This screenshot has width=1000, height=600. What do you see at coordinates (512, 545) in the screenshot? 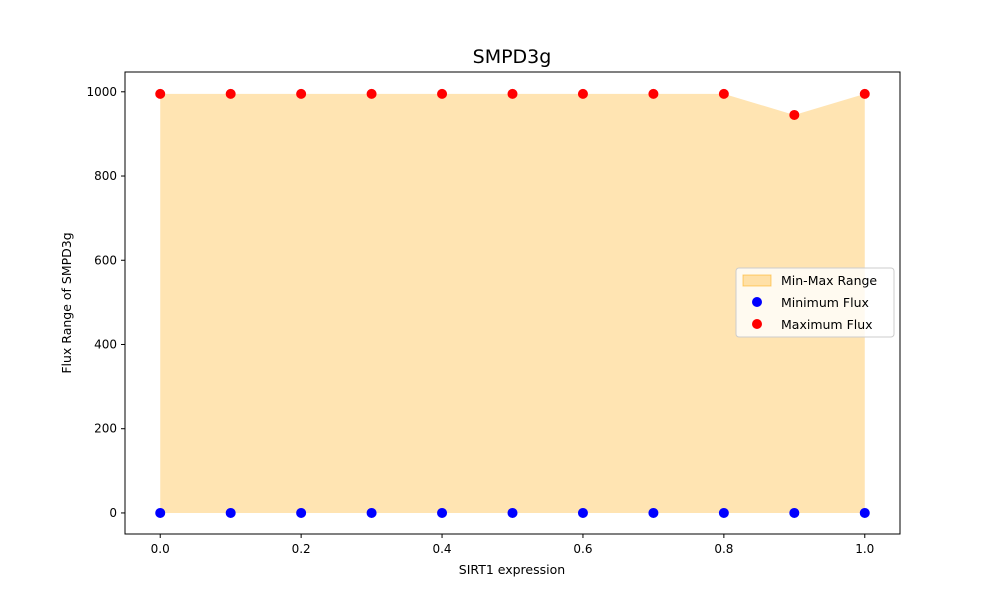
I see `x-axis-ticks: 0.0 0.2 0.4 0.6 0.8 1.0` at bounding box center [512, 545].